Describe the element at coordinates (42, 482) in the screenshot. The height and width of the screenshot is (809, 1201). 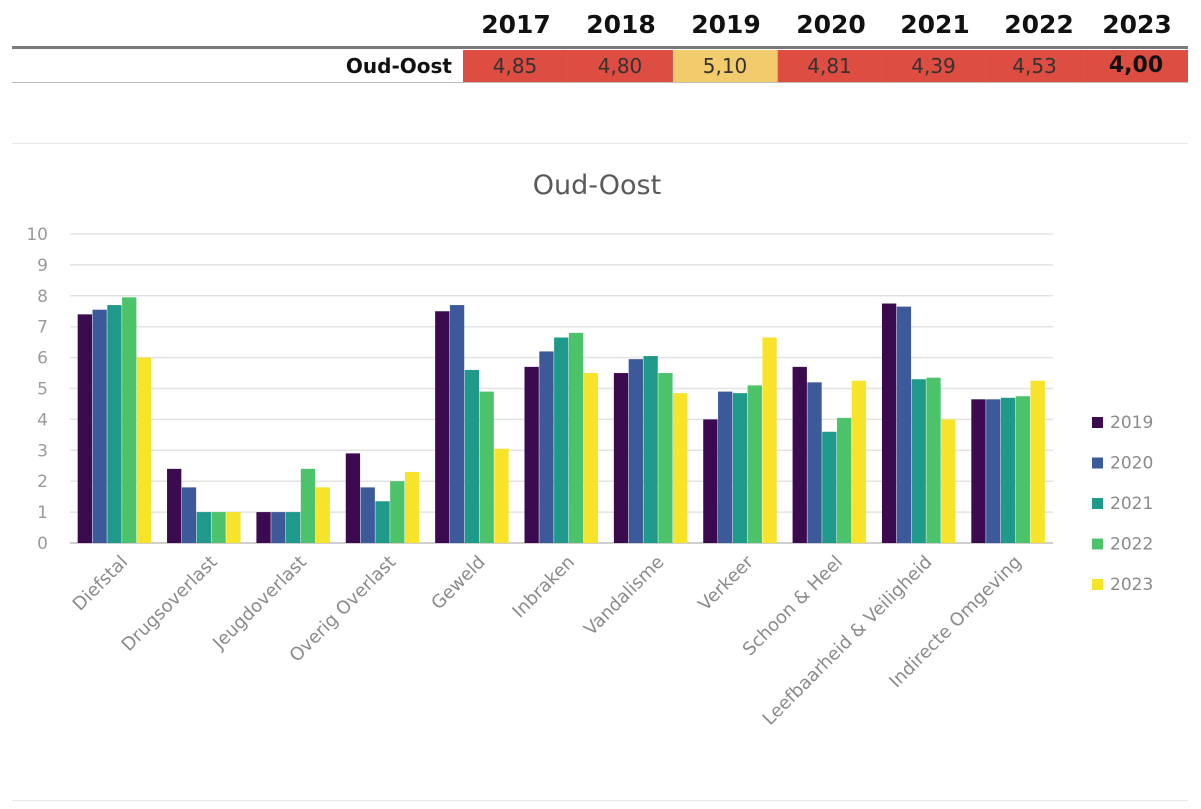
I see `y-tick-label: 2` at that location.